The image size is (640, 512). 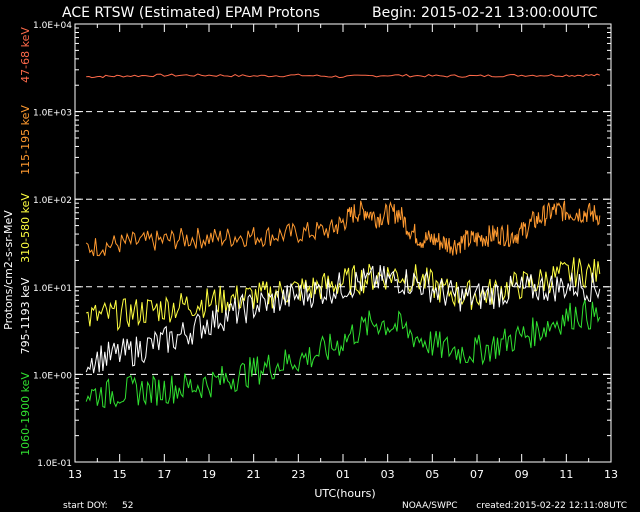 I want to click on series-label: 47-68 keV, so click(x=25, y=55).